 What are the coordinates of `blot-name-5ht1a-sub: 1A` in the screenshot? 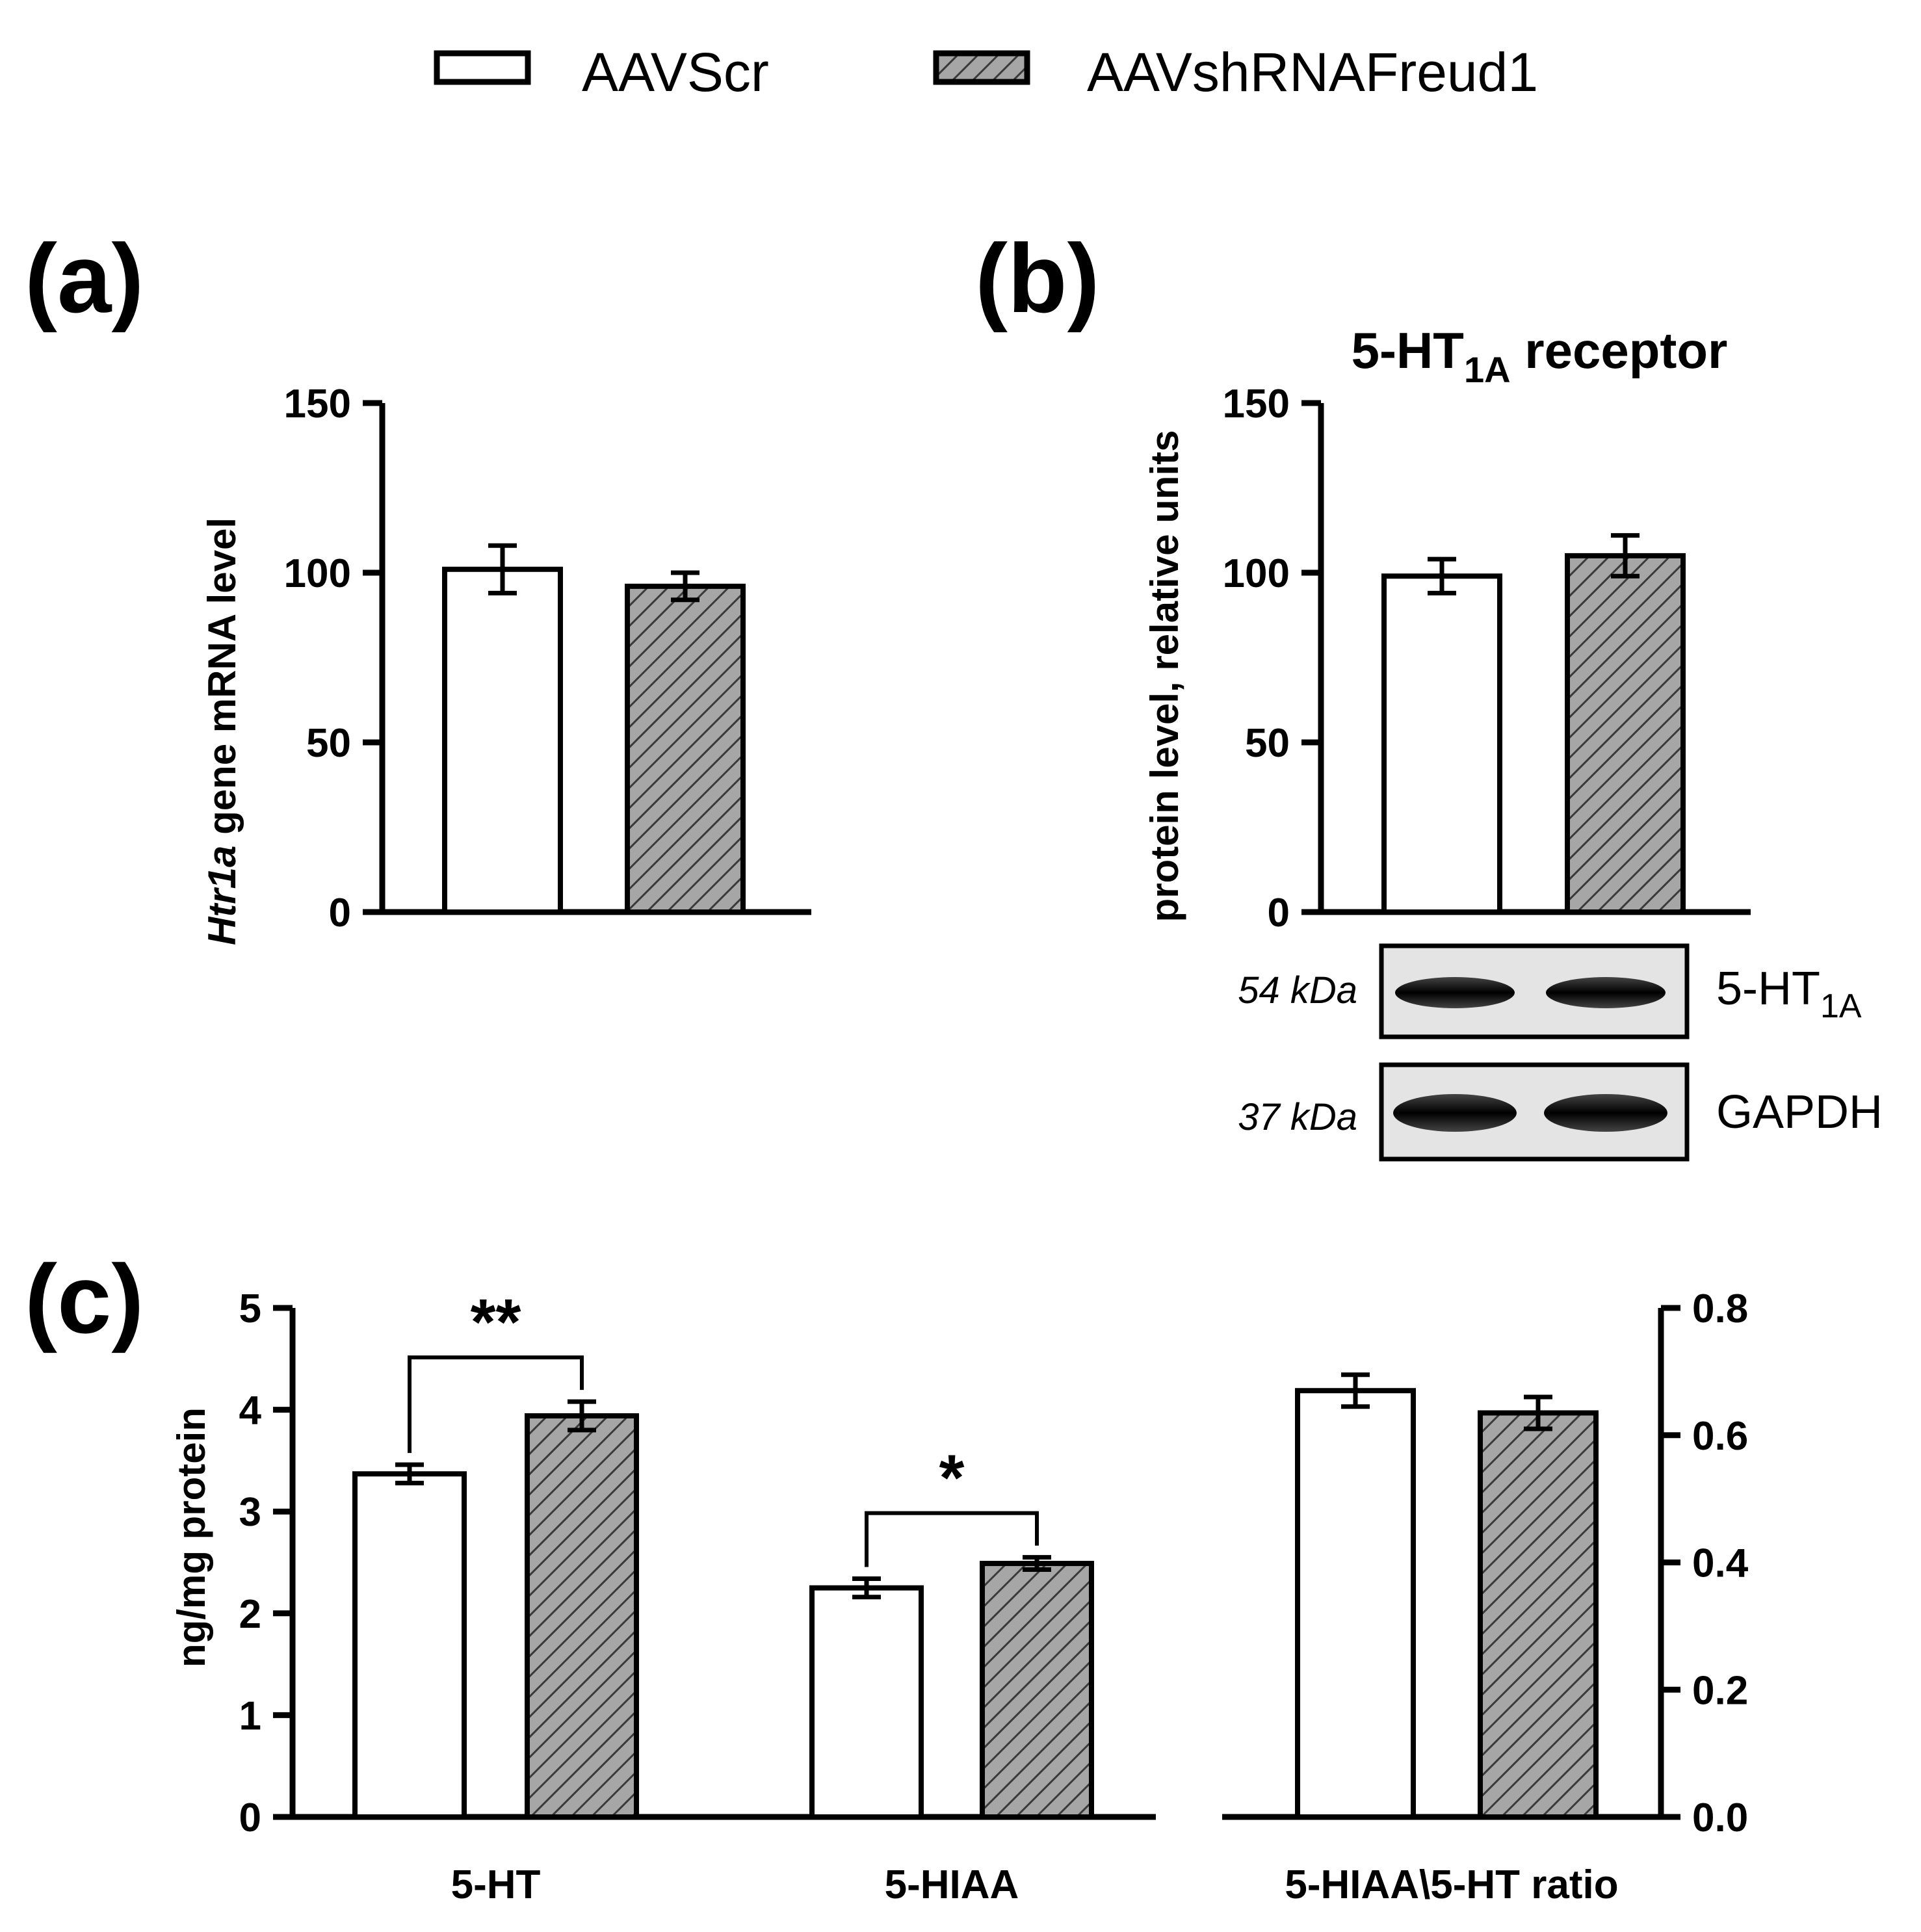 It's located at (1841, 1006).